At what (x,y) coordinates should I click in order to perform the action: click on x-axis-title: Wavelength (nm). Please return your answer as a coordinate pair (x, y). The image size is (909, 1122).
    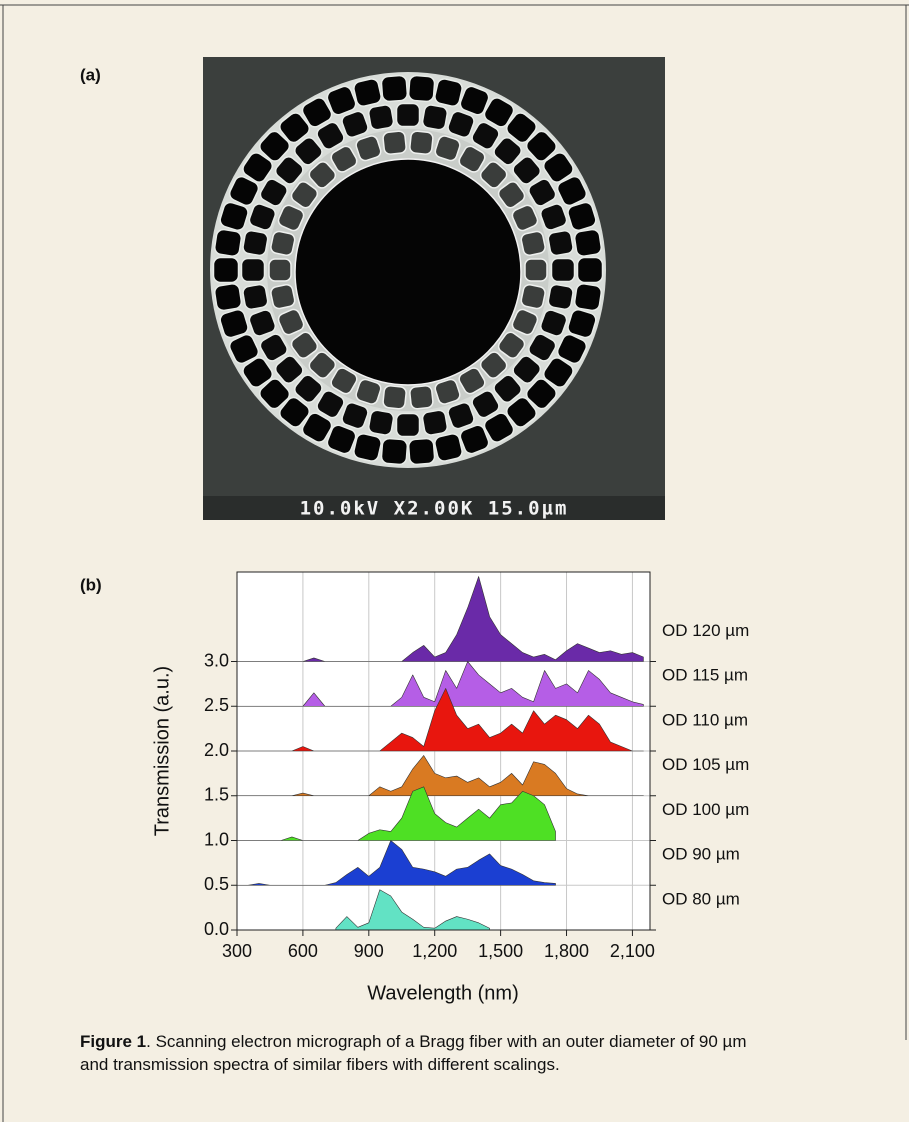
    Looking at the image, I should click on (443, 993).